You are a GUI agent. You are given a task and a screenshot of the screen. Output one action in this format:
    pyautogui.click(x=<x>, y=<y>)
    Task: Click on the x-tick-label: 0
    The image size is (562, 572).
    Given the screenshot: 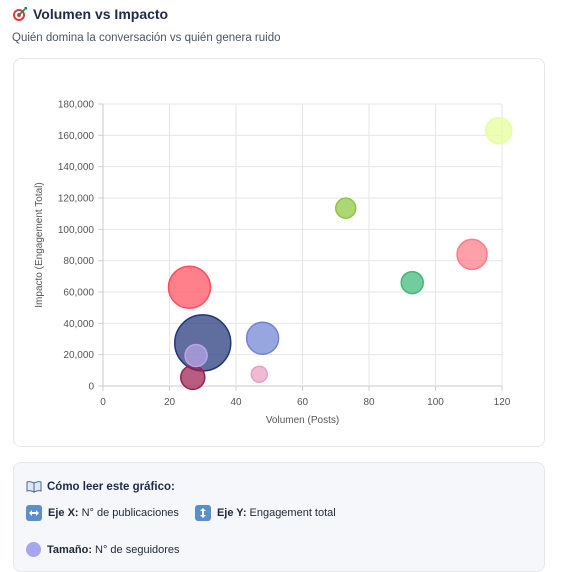 What is the action you would take?
    pyautogui.click(x=103, y=402)
    